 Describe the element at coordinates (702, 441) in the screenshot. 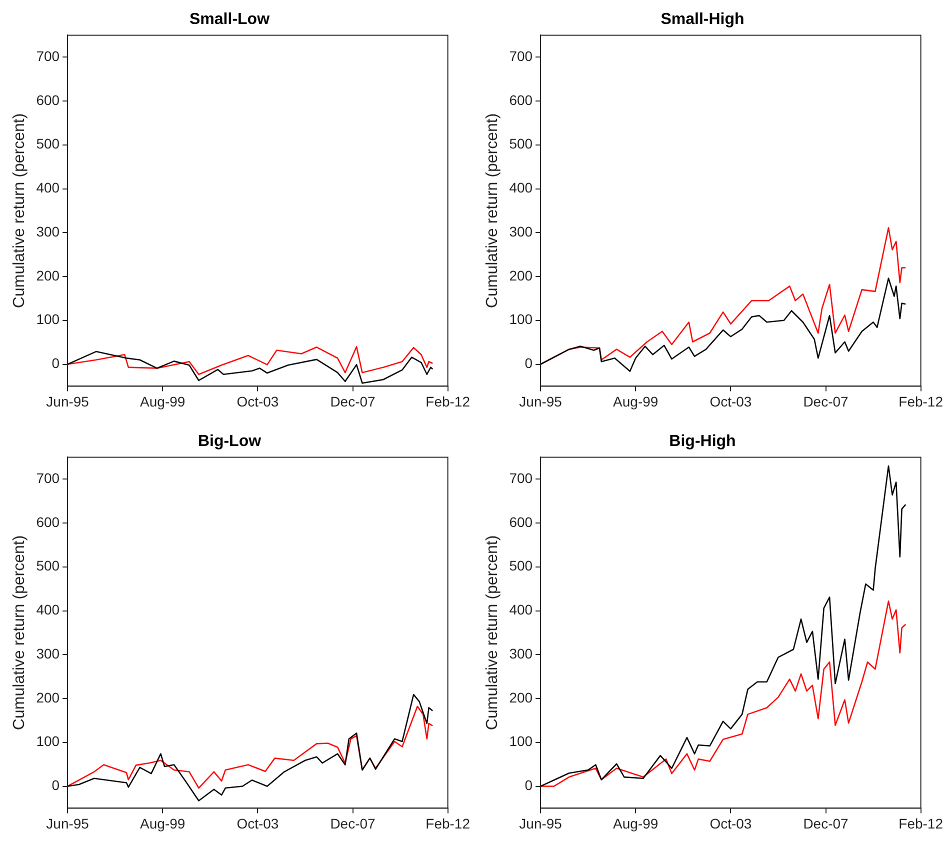

I see `chart-title: Big-High` at that location.